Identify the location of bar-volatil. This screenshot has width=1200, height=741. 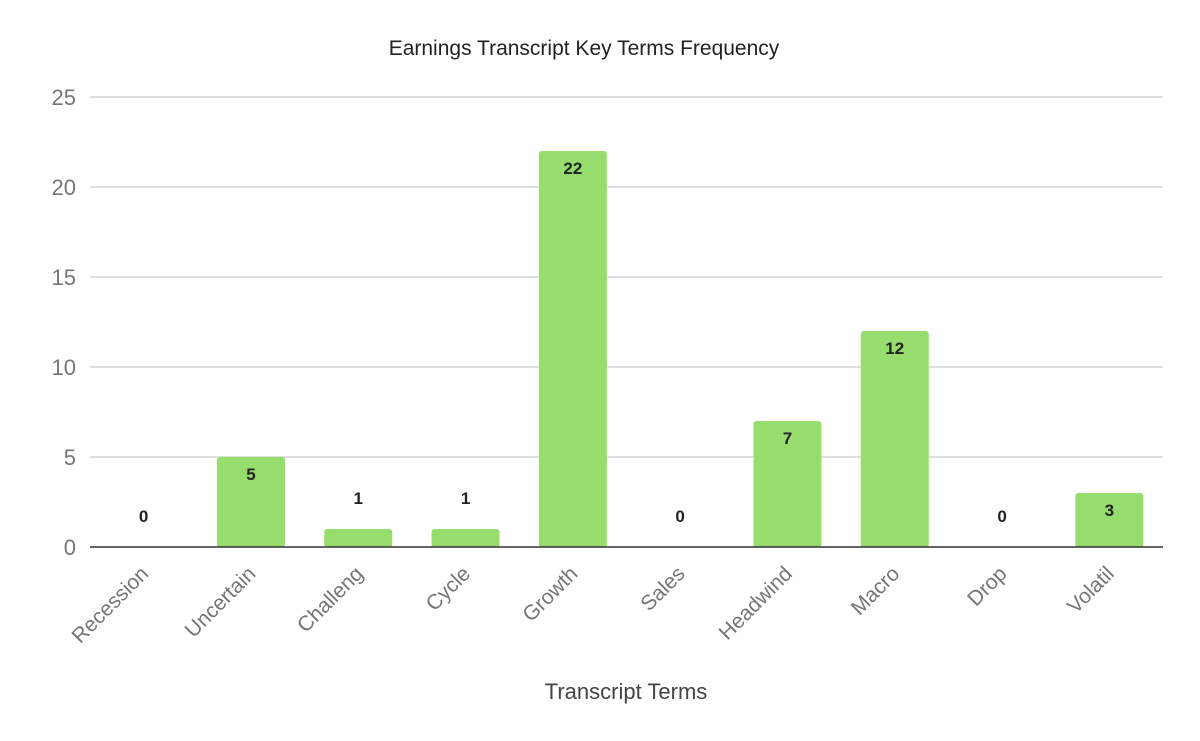
(1109, 520).